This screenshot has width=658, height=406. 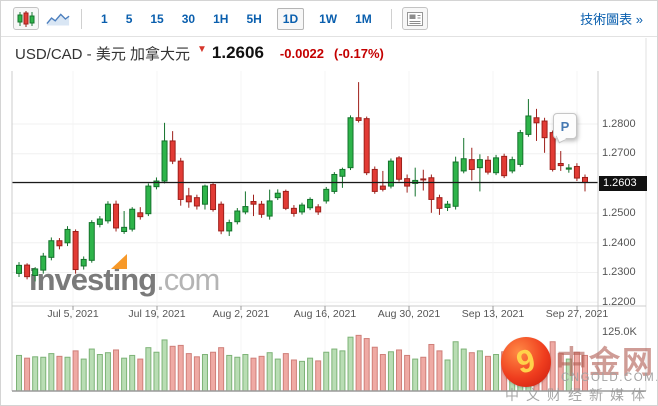 What do you see at coordinates (619, 302) in the screenshot?
I see `y-axis-label: 1.2200` at bounding box center [619, 302].